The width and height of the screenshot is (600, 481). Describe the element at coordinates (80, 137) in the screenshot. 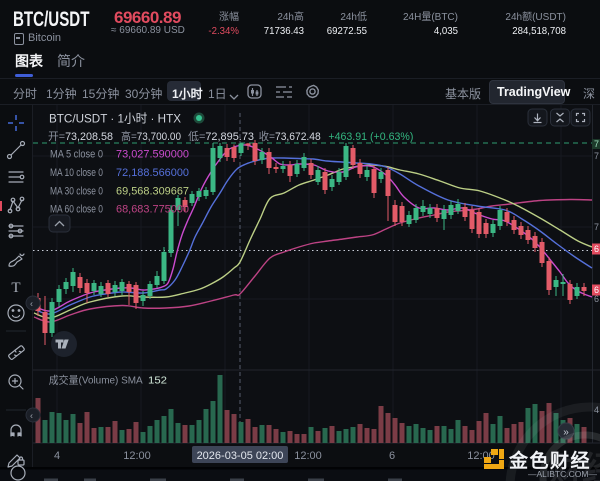

I see `svg-text: 开=73,208.58` at that location.